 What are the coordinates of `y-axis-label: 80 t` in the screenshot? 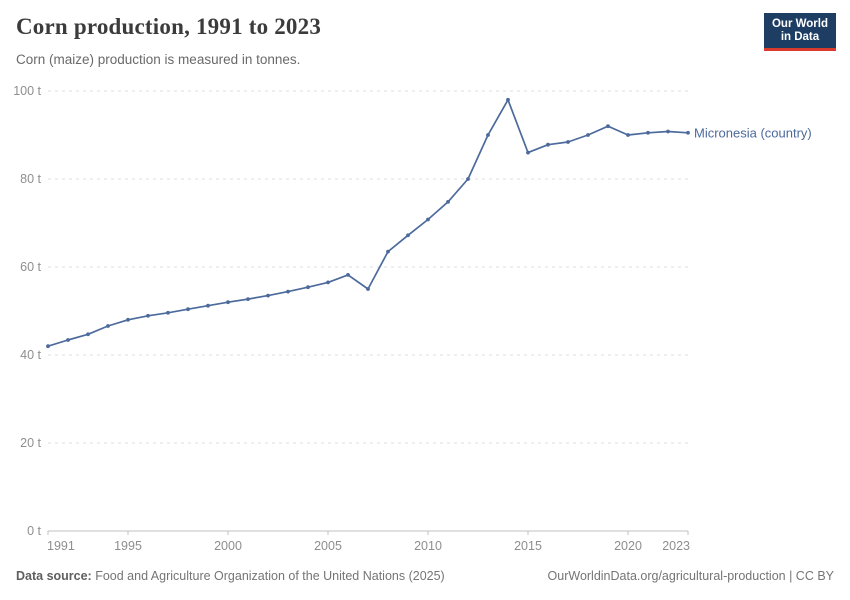 It's located at (30, 179).